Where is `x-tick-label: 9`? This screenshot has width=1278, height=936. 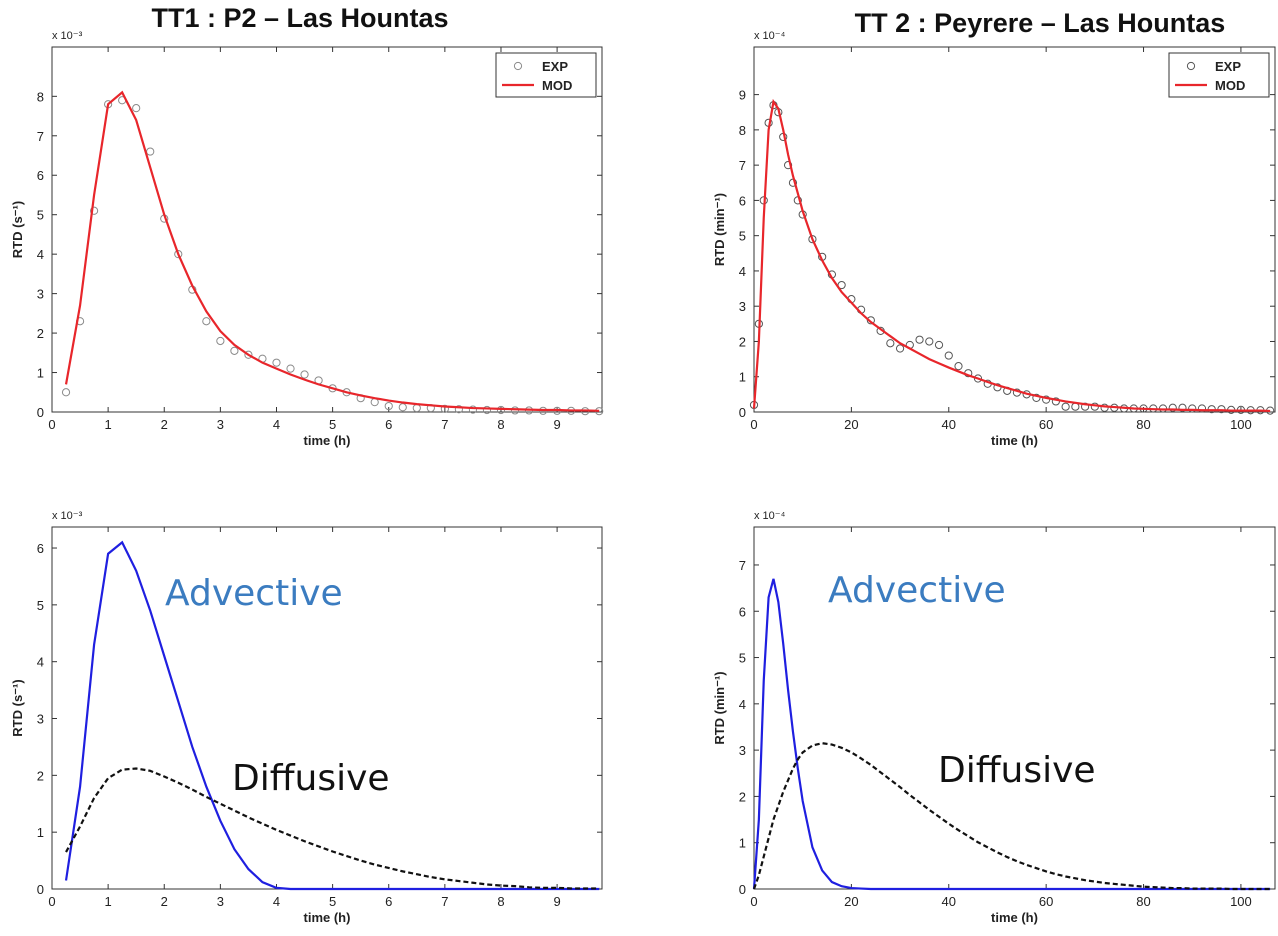
x-tick-label: 9 is located at coordinates (556, 901).